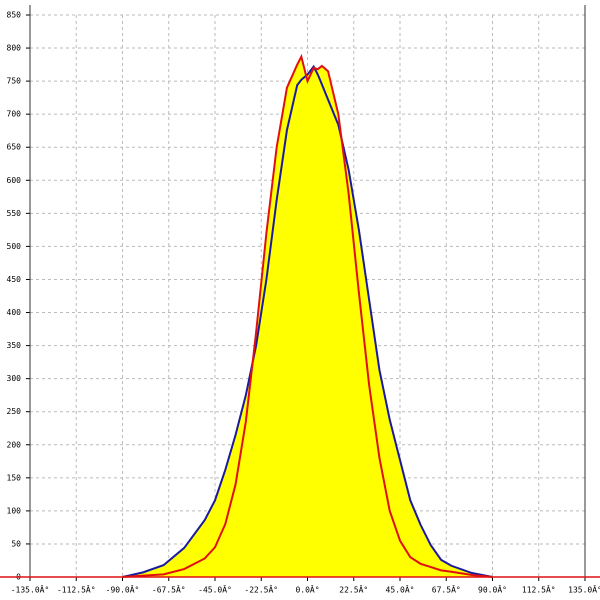 The image size is (600, 600). I want to click on x-tick-label: 22.5Â°, so click(353, 589).